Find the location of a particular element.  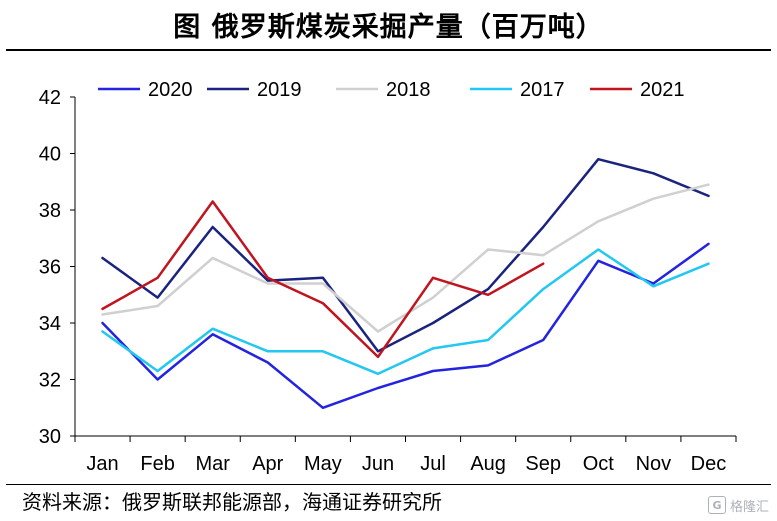

legend: 2020 2019 2018 2017 2021 is located at coordinates (391, 90).